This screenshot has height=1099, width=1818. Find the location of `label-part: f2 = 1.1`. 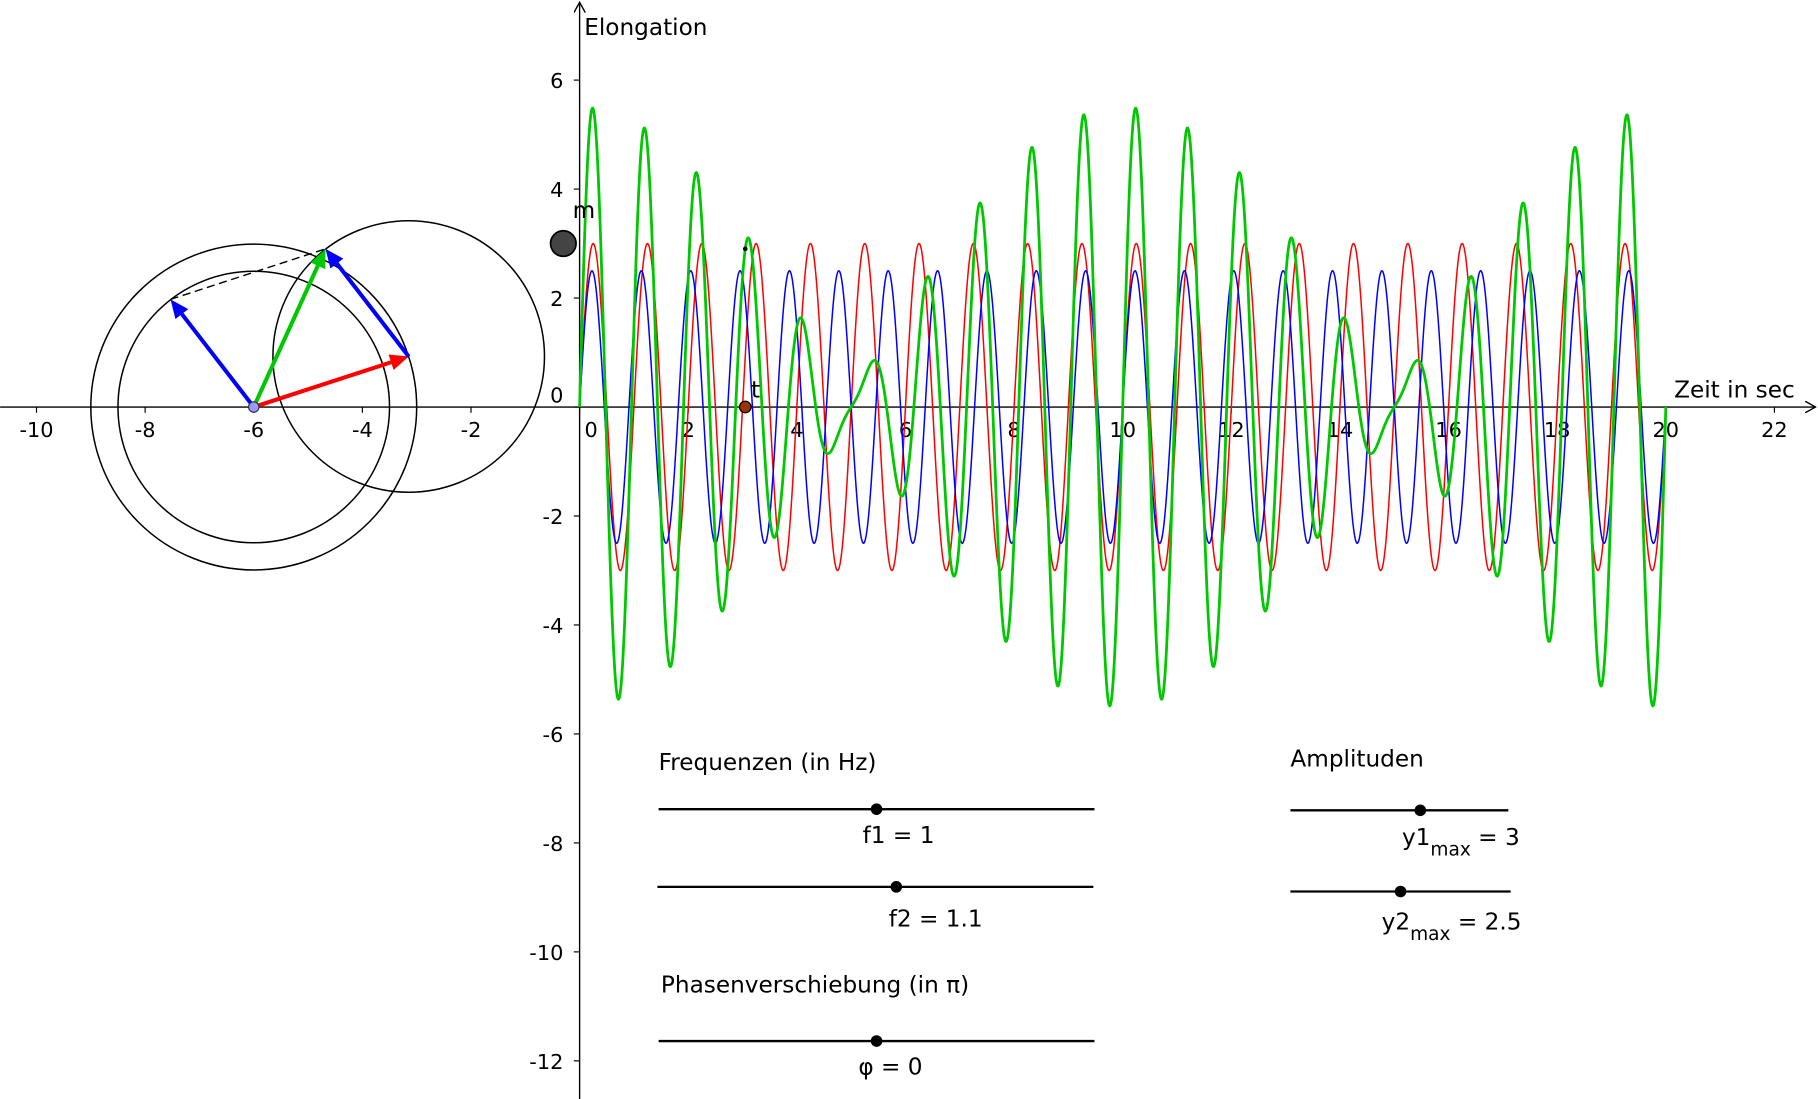

label-part: f2 = 1.1 is located at coordinates (936, 918).